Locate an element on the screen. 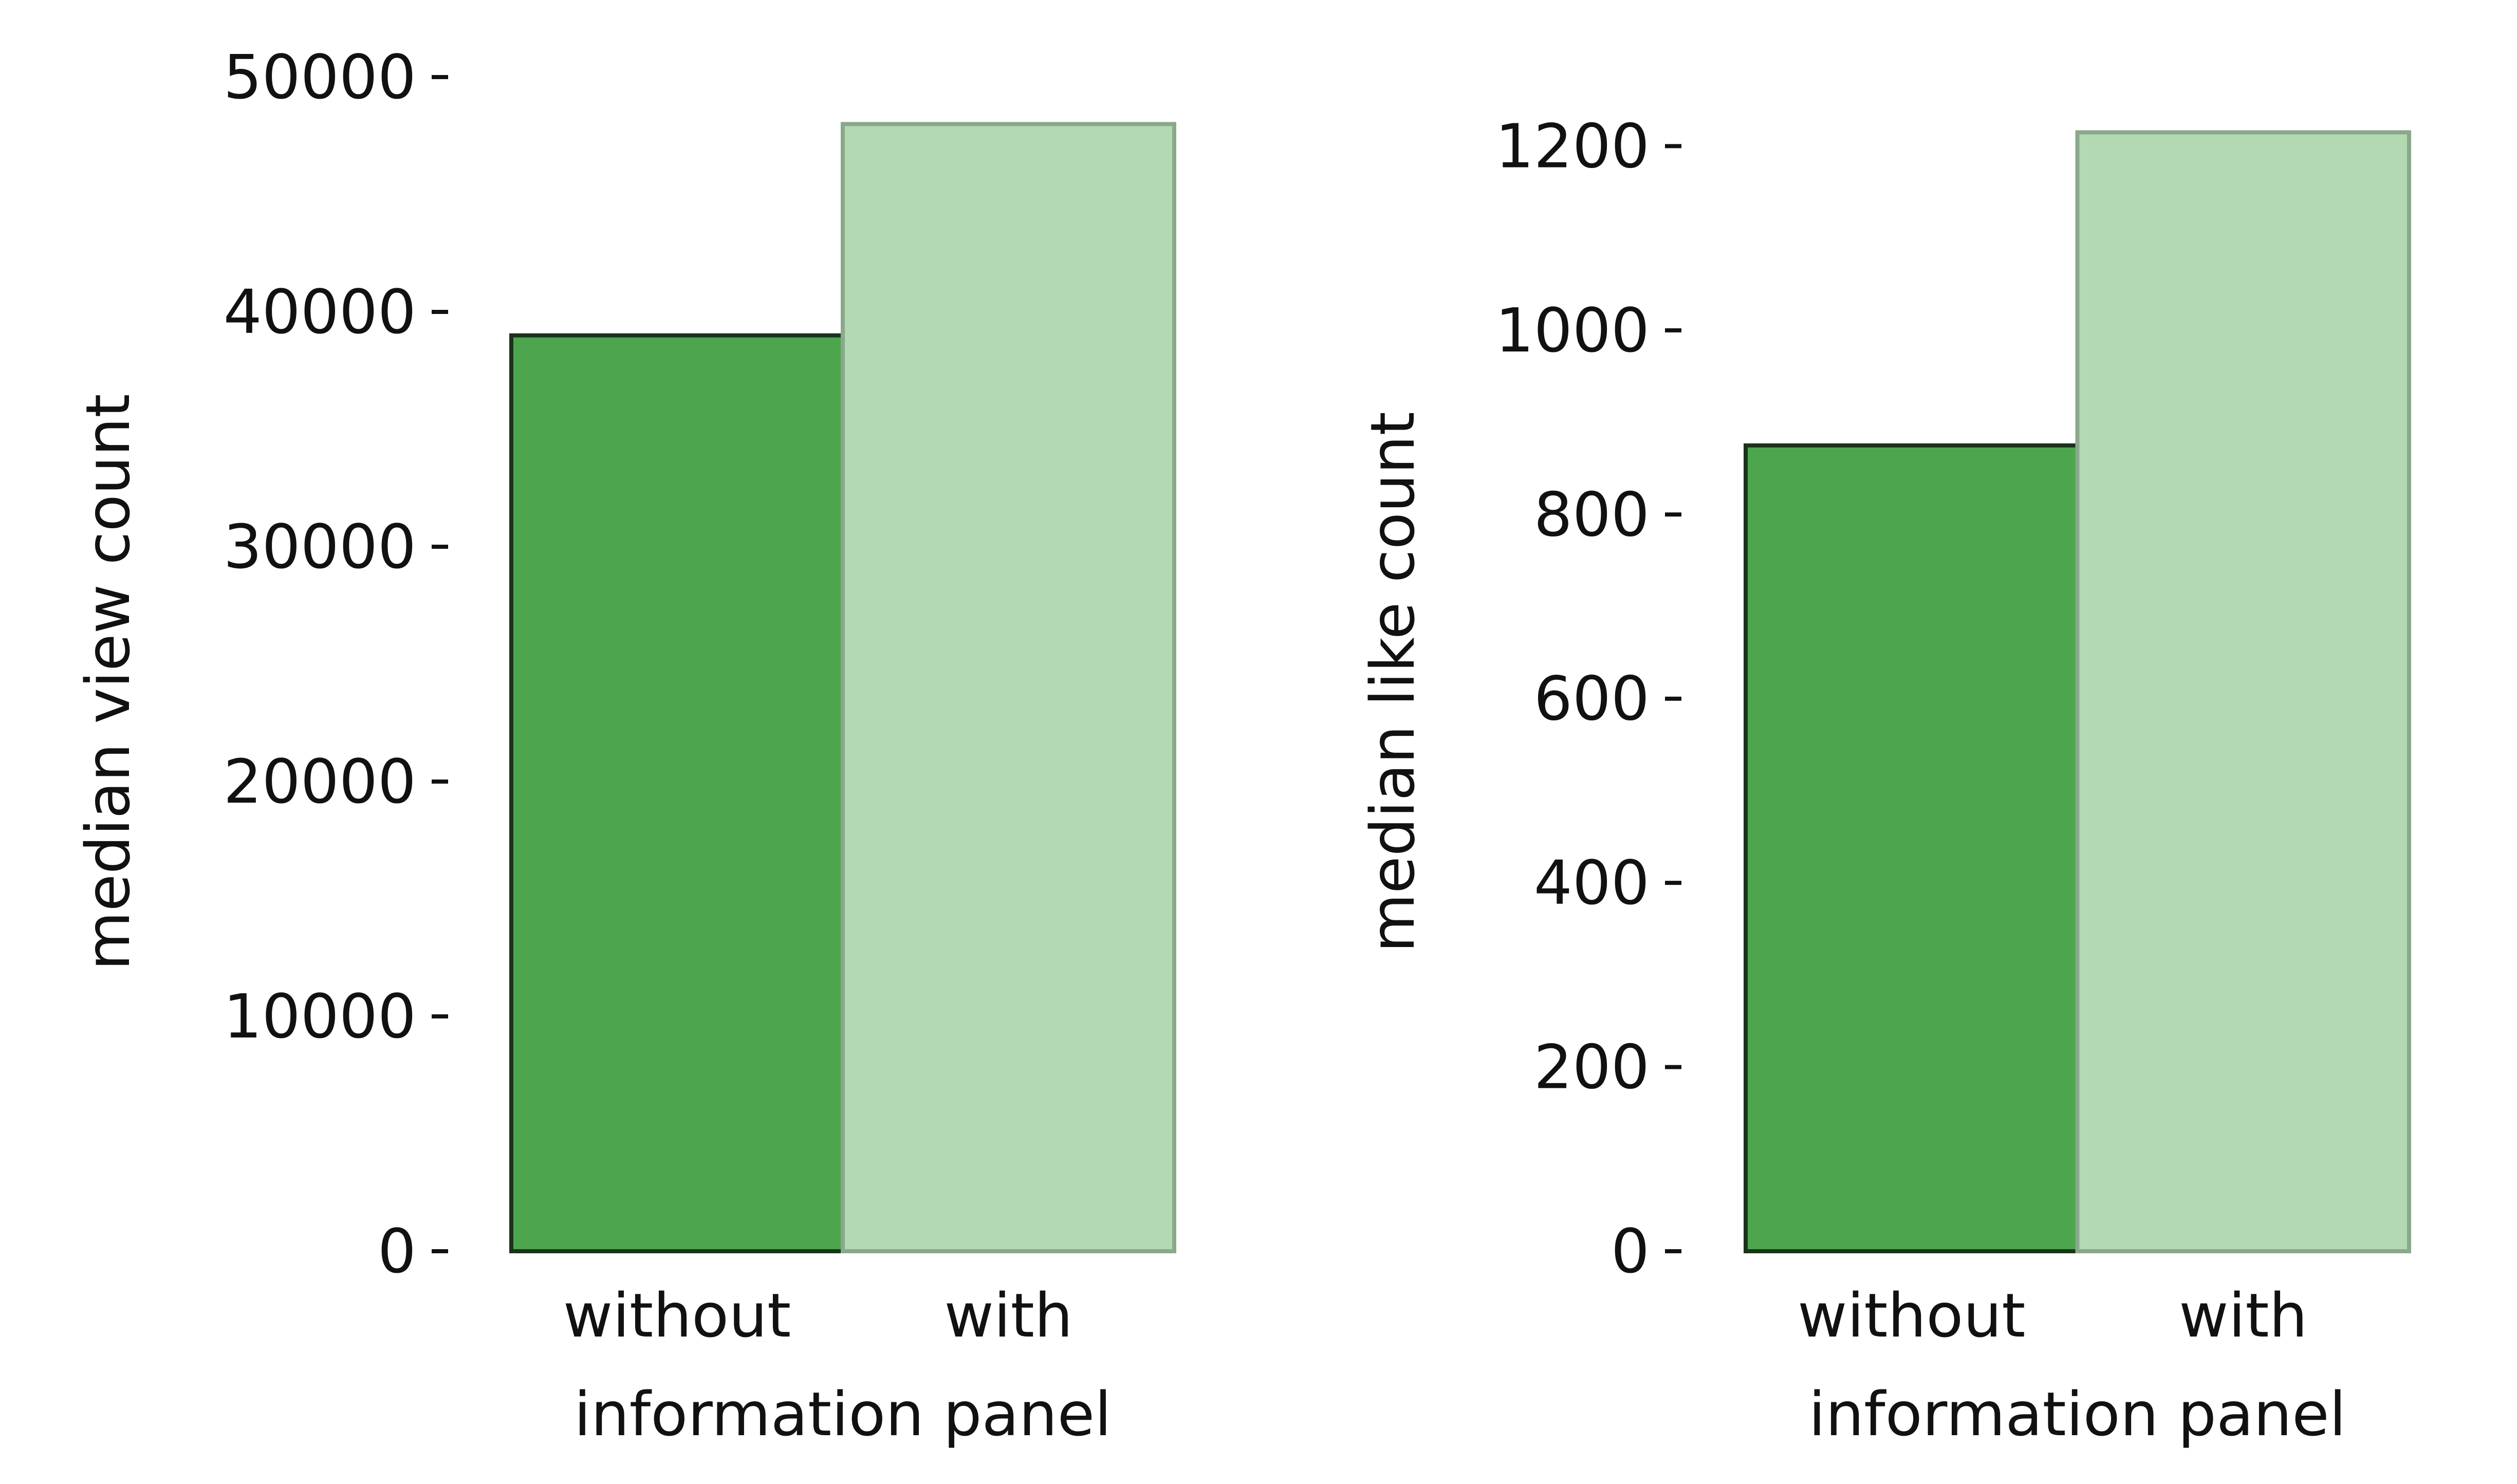  y-tick-label: 600 is located at coordinates (1592, 698).